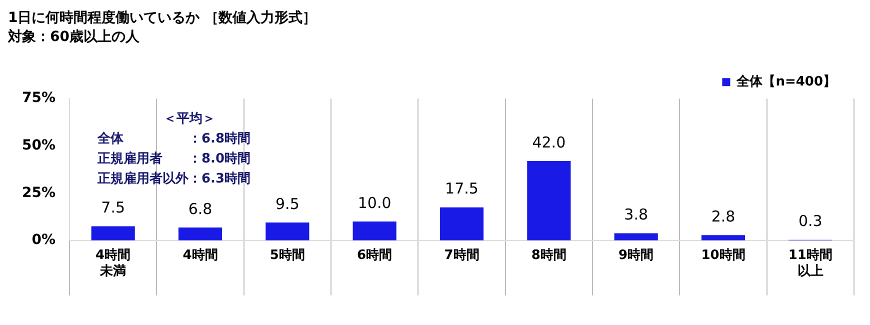 Image resolution: width=870 pixels, height=325 pixels. What do you see at coordinates (173, 138) in the screenshot?
I see `annotation: 全体 ：6.8時間` at bounding box center [173, 138].